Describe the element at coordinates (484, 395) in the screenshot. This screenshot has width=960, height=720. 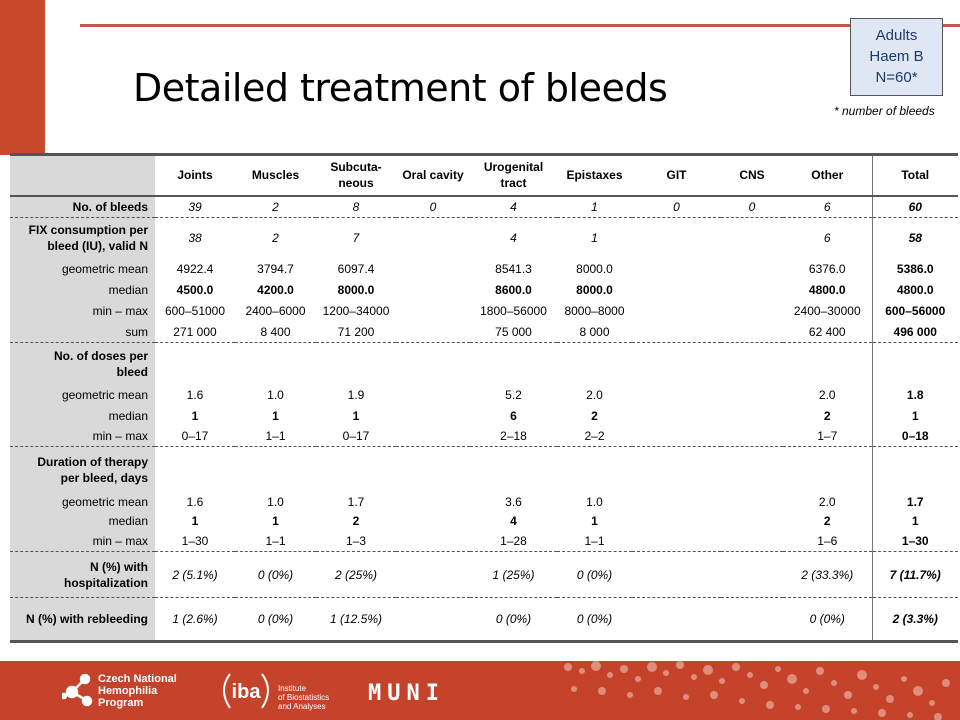
I see `table-row: geometric mean 1.6 1.0 1.9 5.2 2.0 2.0 1.8` at that location.